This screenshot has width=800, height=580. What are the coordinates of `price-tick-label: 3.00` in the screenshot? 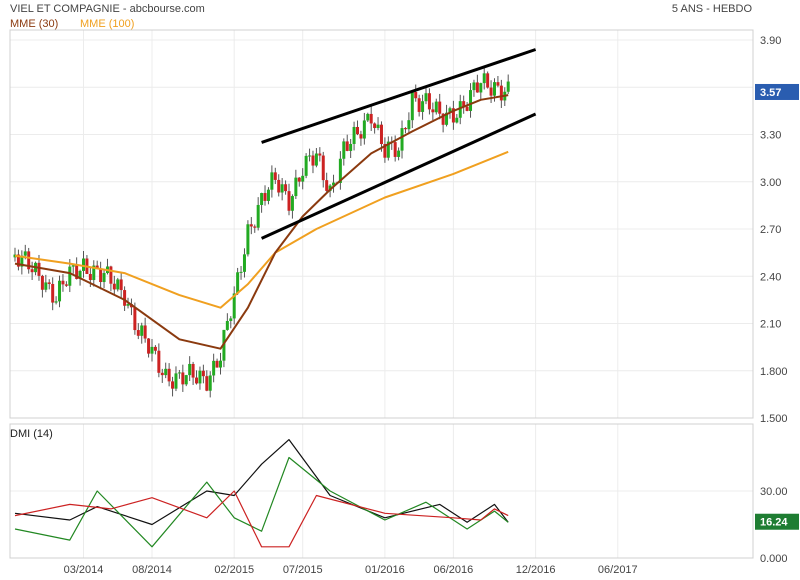 It's located at (770, 183).